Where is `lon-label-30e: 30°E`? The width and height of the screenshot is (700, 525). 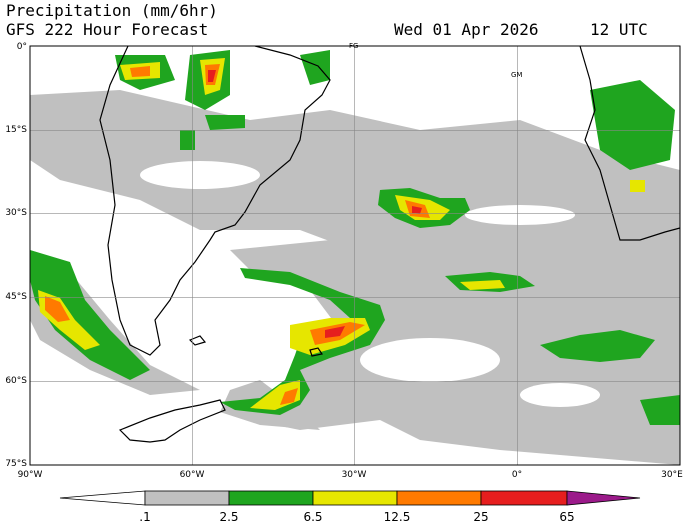
lon-label-30e: 30°E is located at coordinates (672, 475).